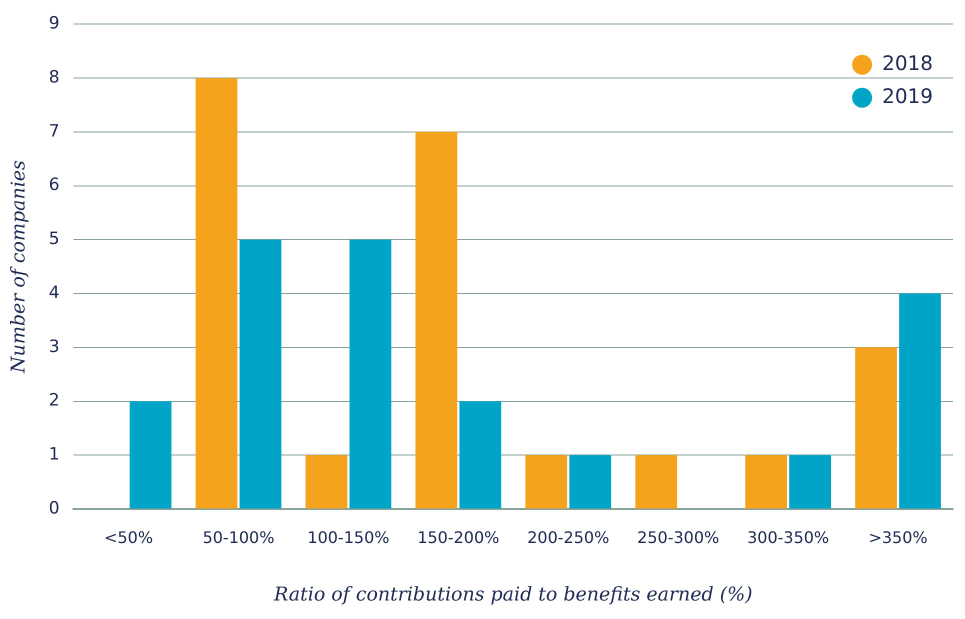 The height and width of the screenshot is (619, 965). Describe the element at coordinates (348, 537) in the screenshot. I see `x-tick-label: 100-150%` at that location.